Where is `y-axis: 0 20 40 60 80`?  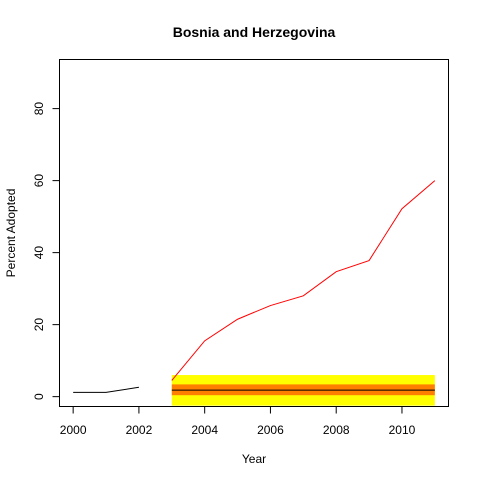
y-axis: 0 20 40 60 80 is located at coordinates (46, 251).